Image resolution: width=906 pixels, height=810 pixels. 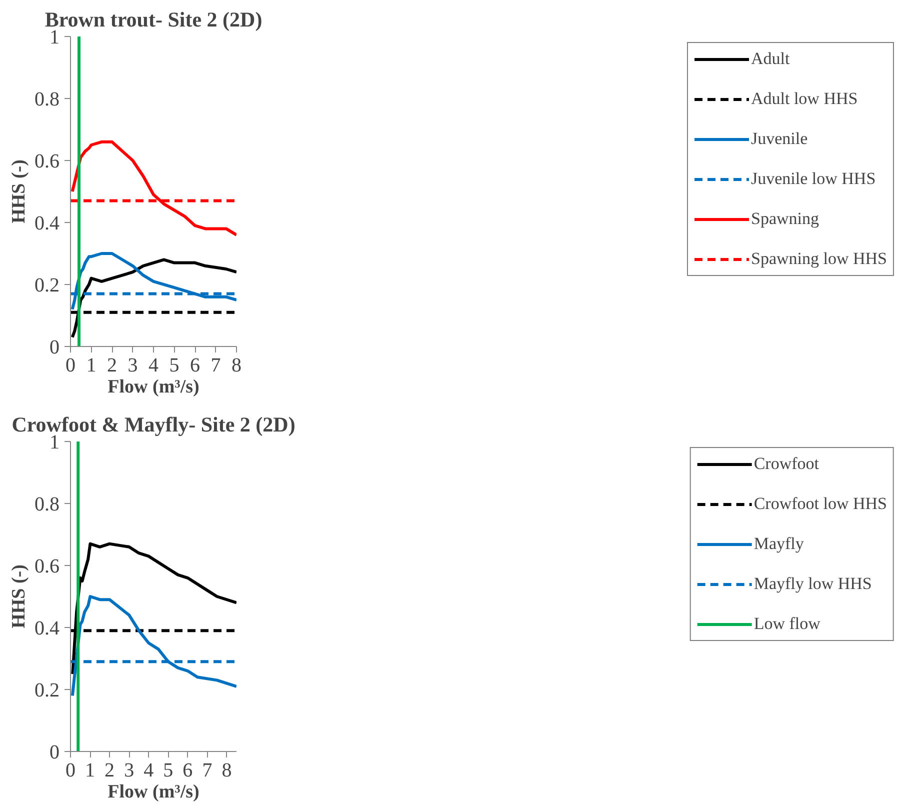 I want to click on legend-label: Crowfoot, so click(x=786, y=464).